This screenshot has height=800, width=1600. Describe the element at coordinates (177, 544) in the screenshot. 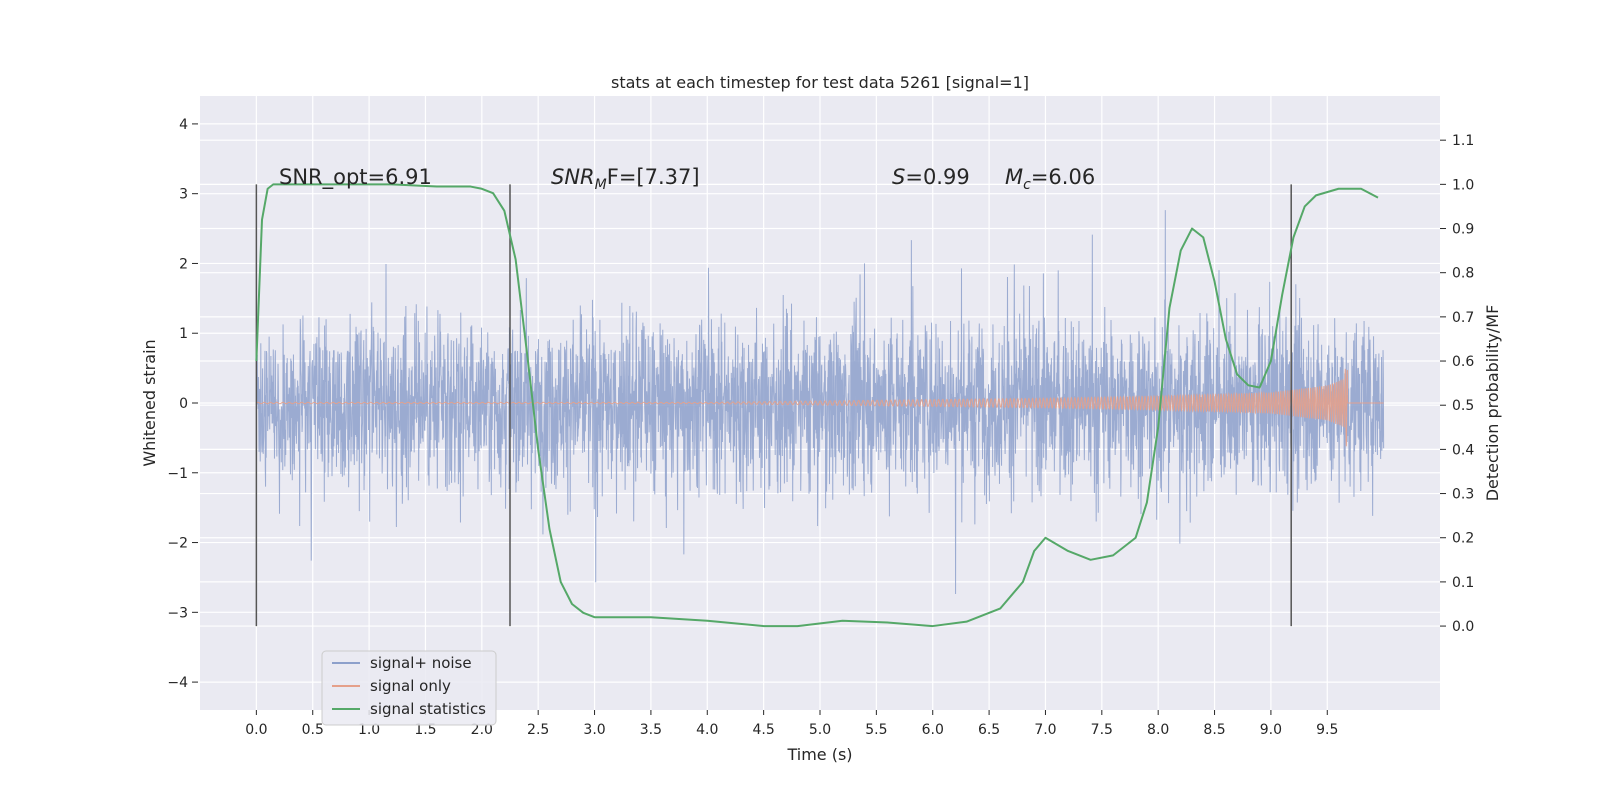

I see `y-left-tick-label: −2` at that location.